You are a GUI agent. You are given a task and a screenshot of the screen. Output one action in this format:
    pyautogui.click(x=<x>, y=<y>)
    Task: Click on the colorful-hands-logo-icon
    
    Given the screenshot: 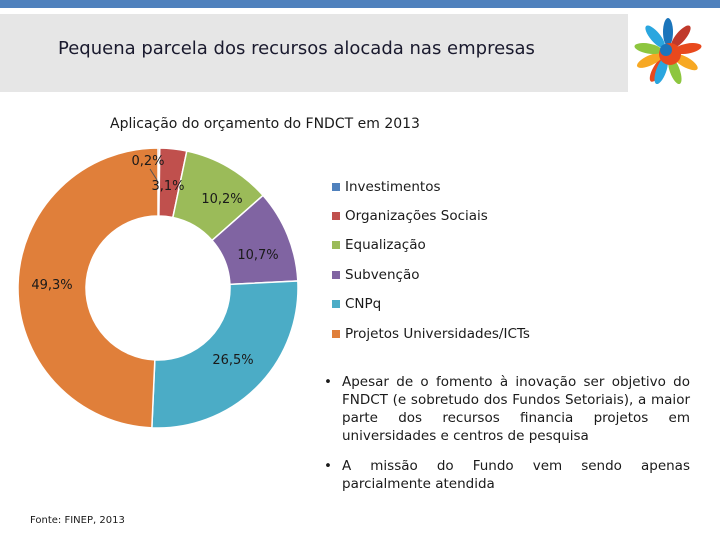 What is the action you would take?
    pyautogui.click(x=668, y=51)
    